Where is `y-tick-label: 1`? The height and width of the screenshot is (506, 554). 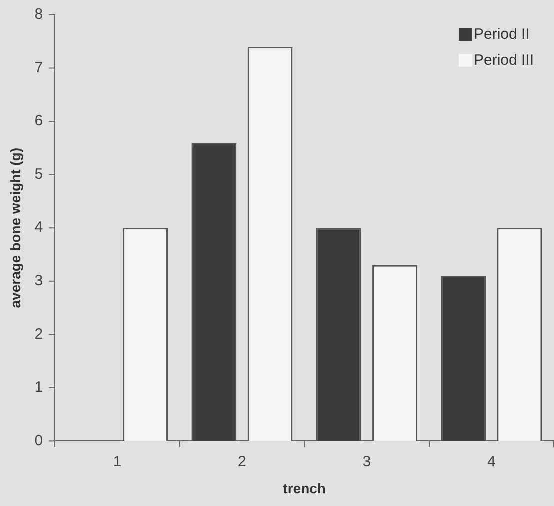 y-tick-label: 1 is located at coordinates (39, 387).